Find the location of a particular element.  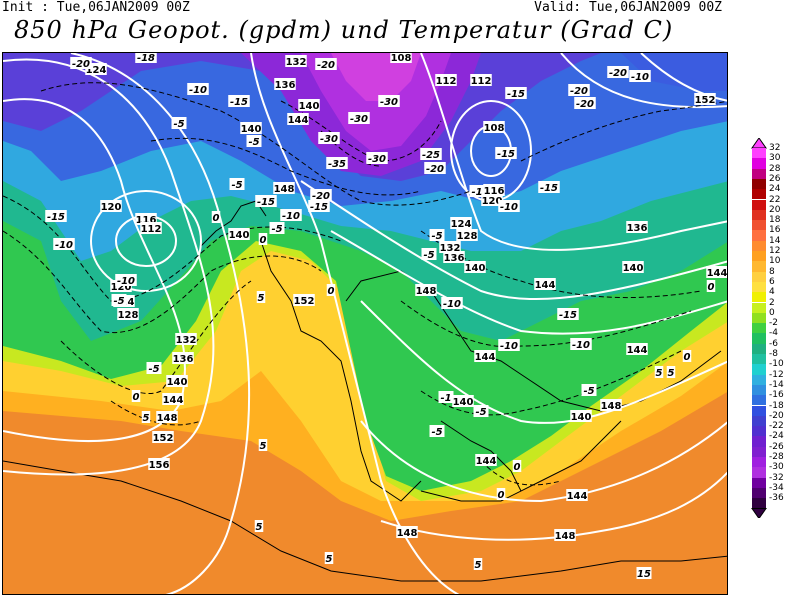

temperature-label: -25 is located at coordinates (431, 155).